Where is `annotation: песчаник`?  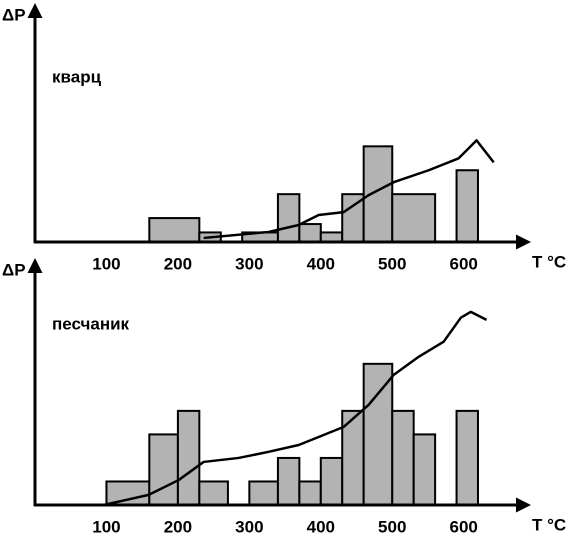 annotation: песчаник is located at coordinates (91, 323).